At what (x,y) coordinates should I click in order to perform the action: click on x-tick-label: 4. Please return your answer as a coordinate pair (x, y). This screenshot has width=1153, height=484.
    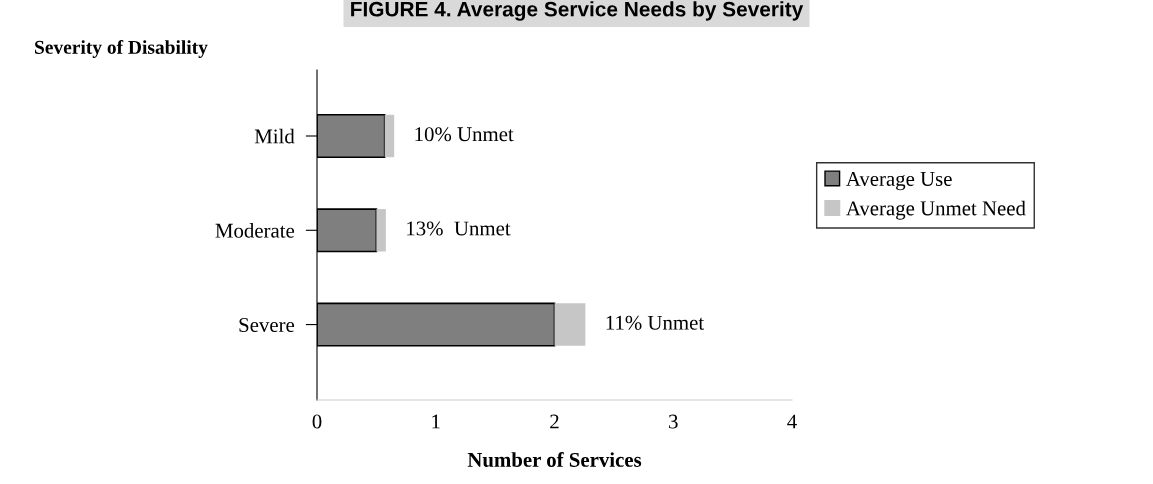
    Looking at the image, I should click on (792, 421).